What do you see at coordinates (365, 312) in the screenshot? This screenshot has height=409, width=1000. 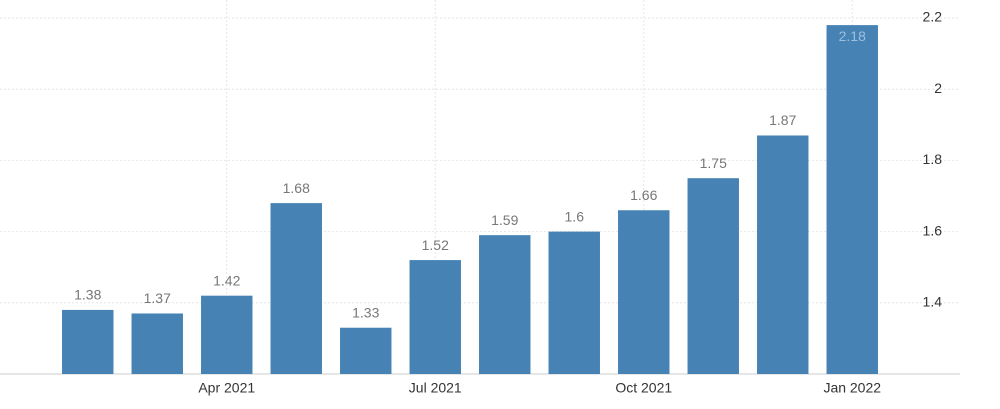 I see `value-label: 1.33` at bounding box center [365, 312].